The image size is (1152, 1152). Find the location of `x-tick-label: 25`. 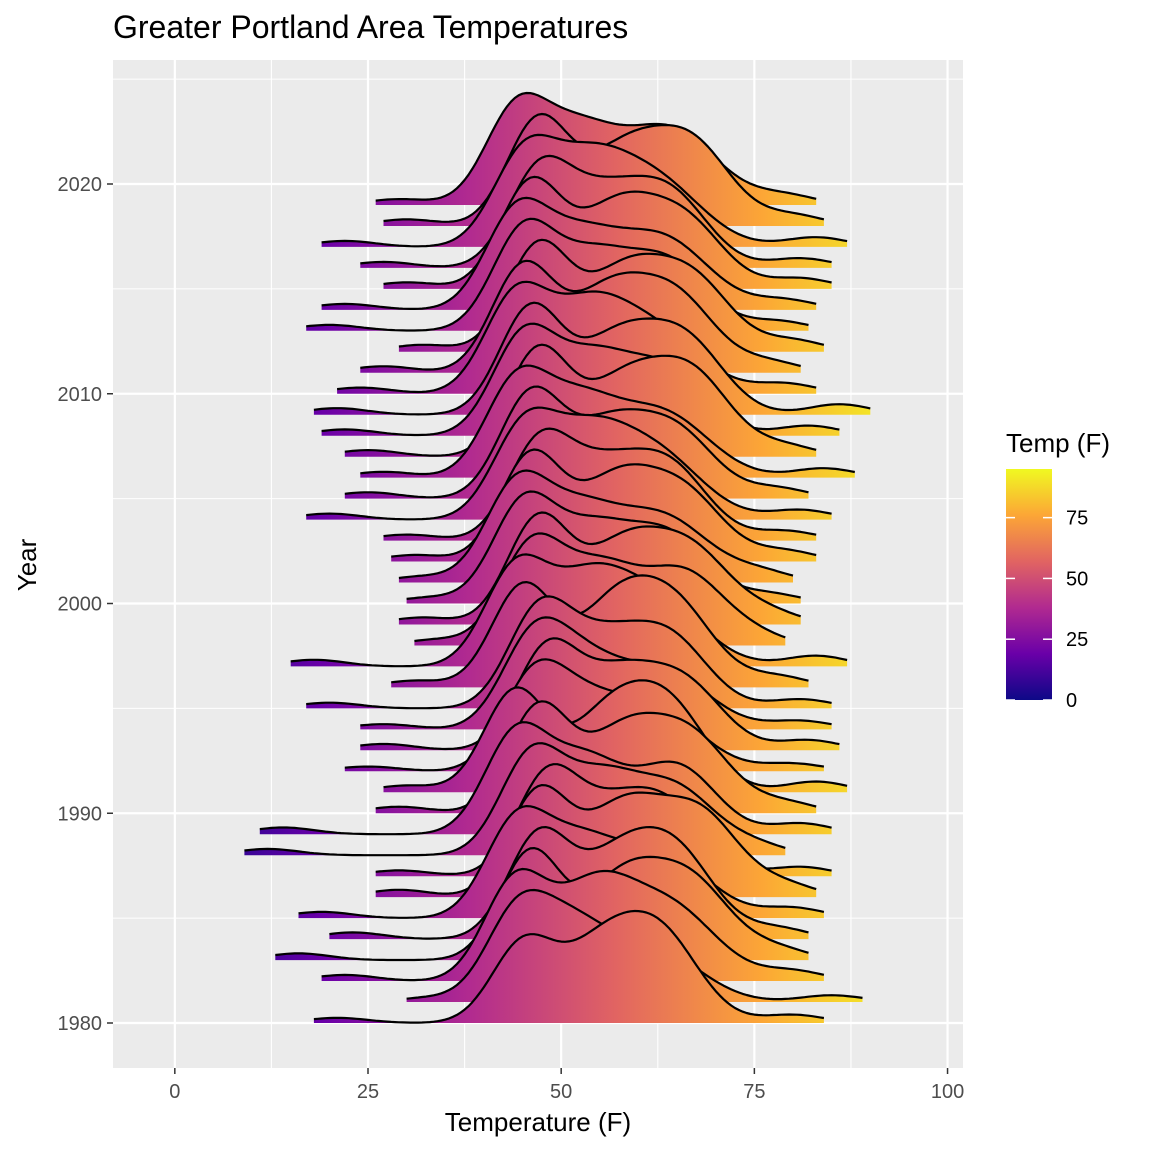

x-tick-label: 25 is located at coordinates (368, 1092).